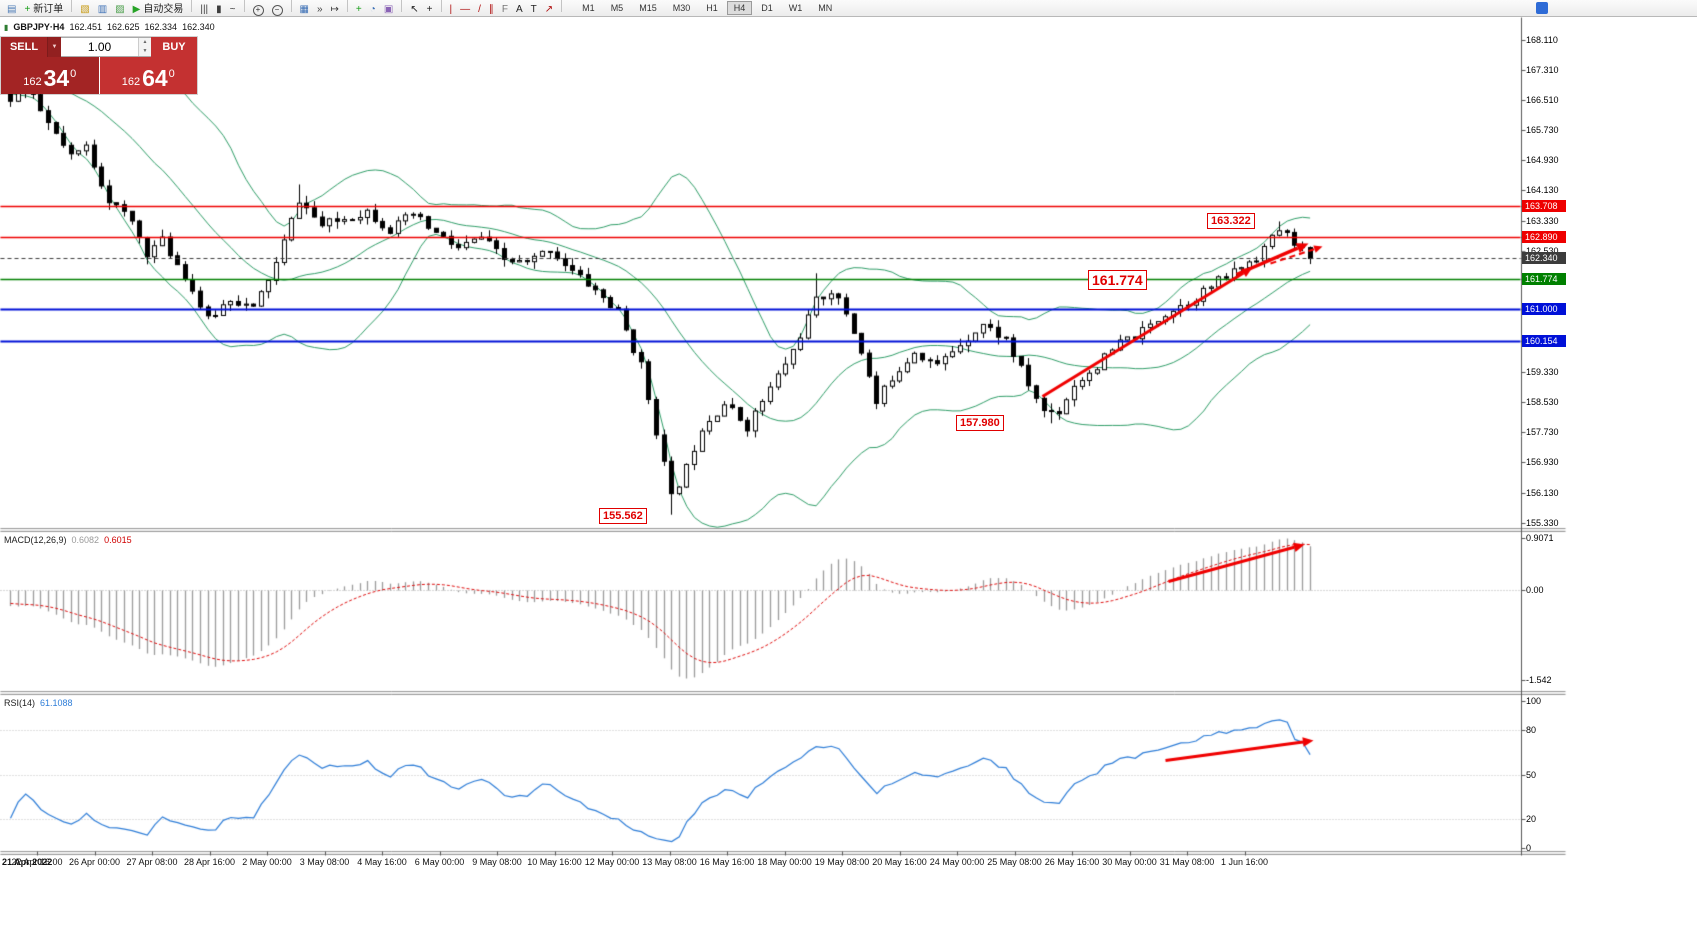 The image size is (1697, 935). I want to click on candlestick-chart-icon-glyph: ▮, so click(219, 9).